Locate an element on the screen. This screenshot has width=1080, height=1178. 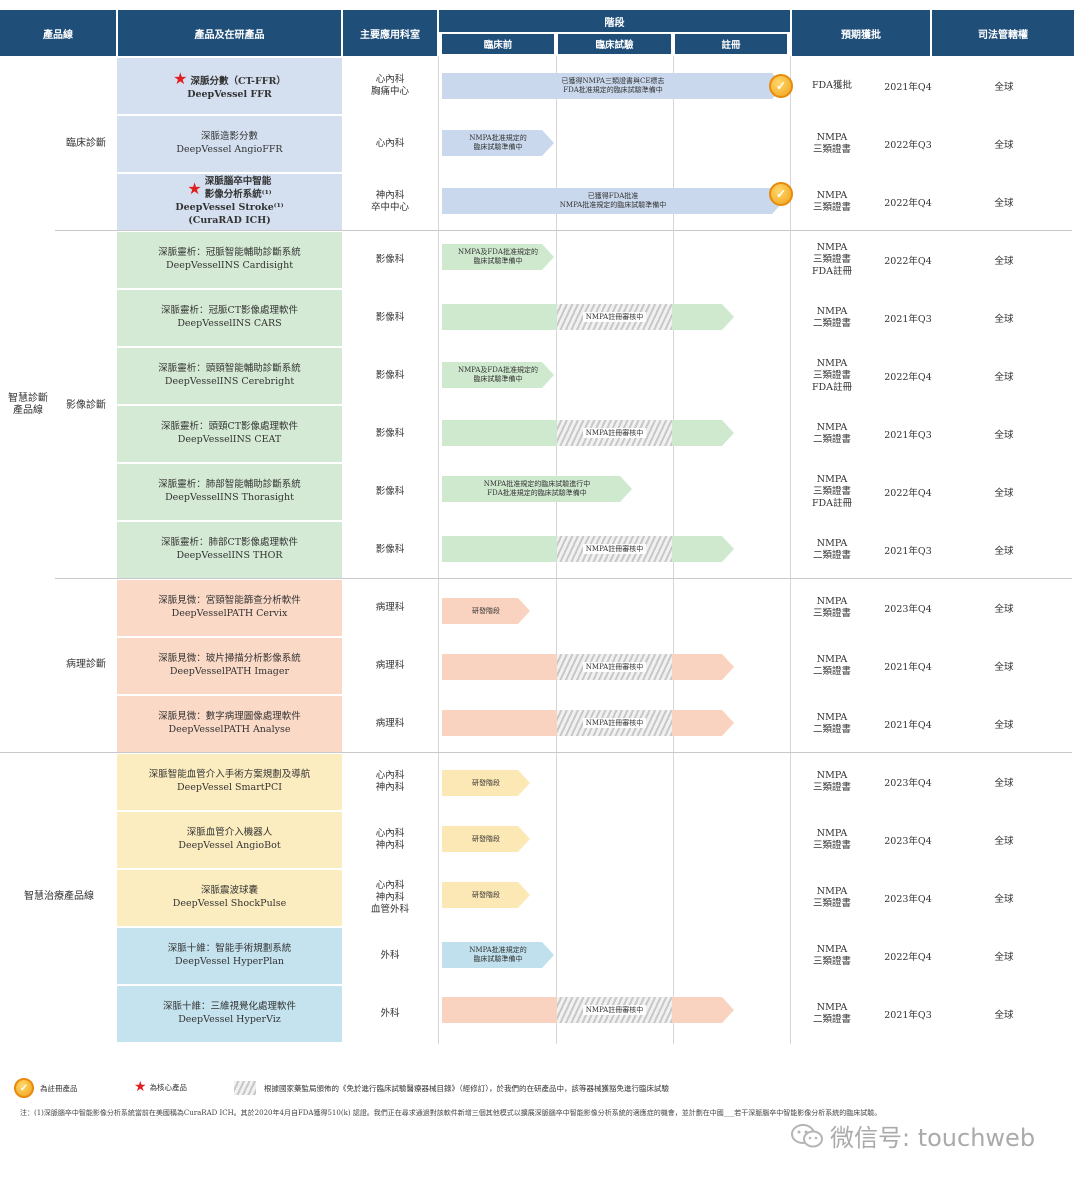
department: 神內科 卒中中心 is located at coordinates (389, 201).